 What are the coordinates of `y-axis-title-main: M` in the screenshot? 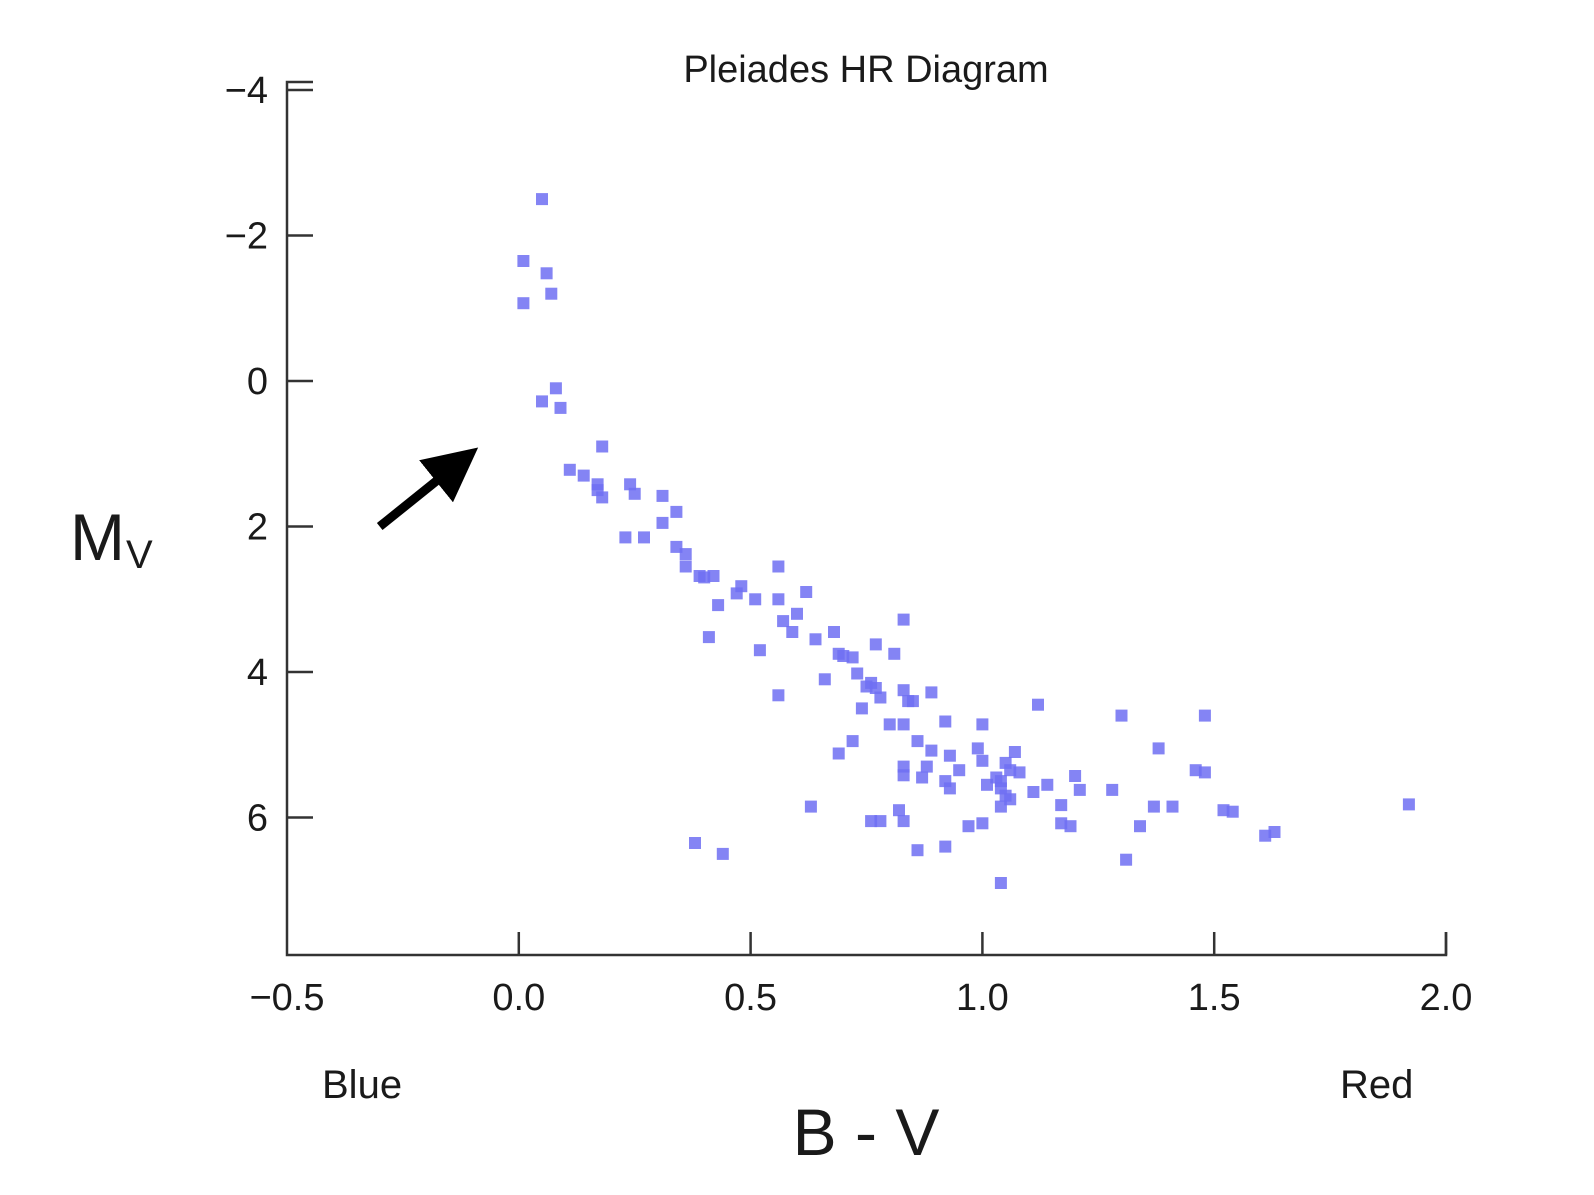 It's located at (97, 537).